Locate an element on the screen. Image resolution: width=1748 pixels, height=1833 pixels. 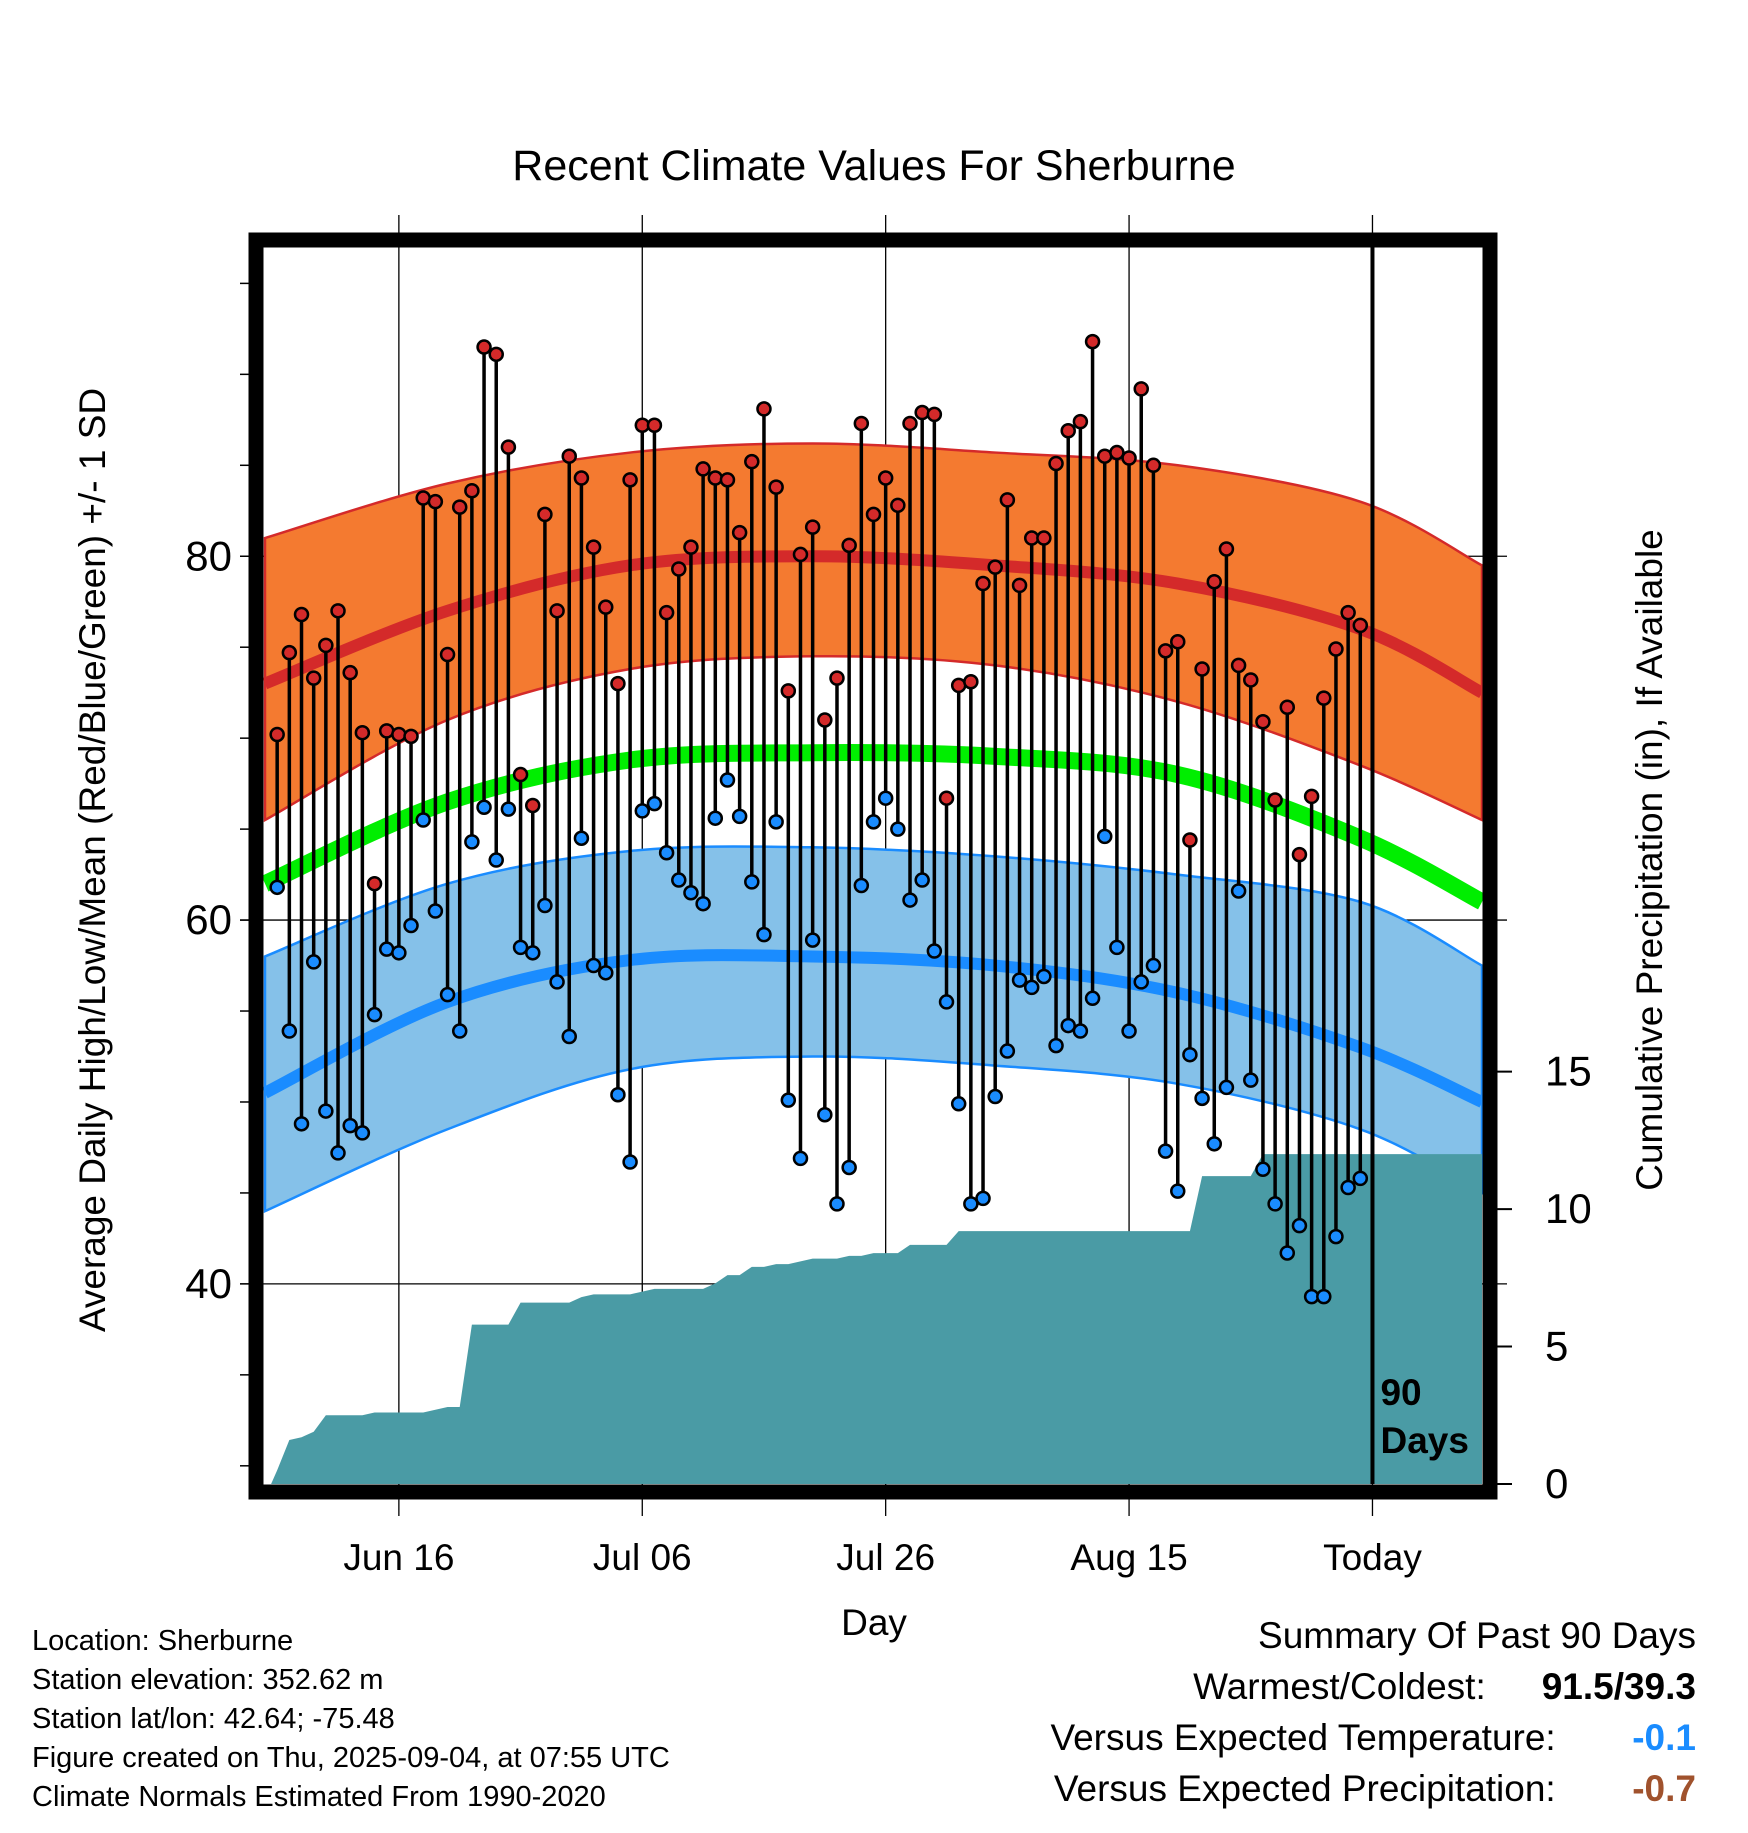
y2-tick-label-3: 15 is located at coordinates (1568, 1071).